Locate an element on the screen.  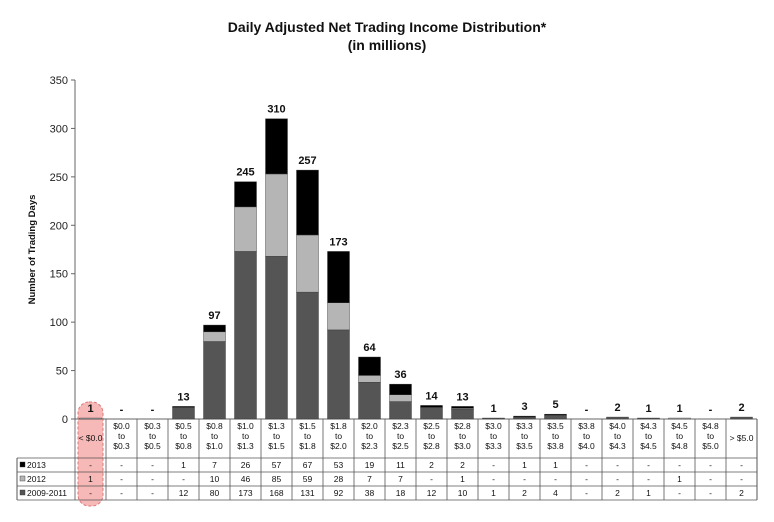
y-tick-label: 300 is located at coordinates (59, 129).